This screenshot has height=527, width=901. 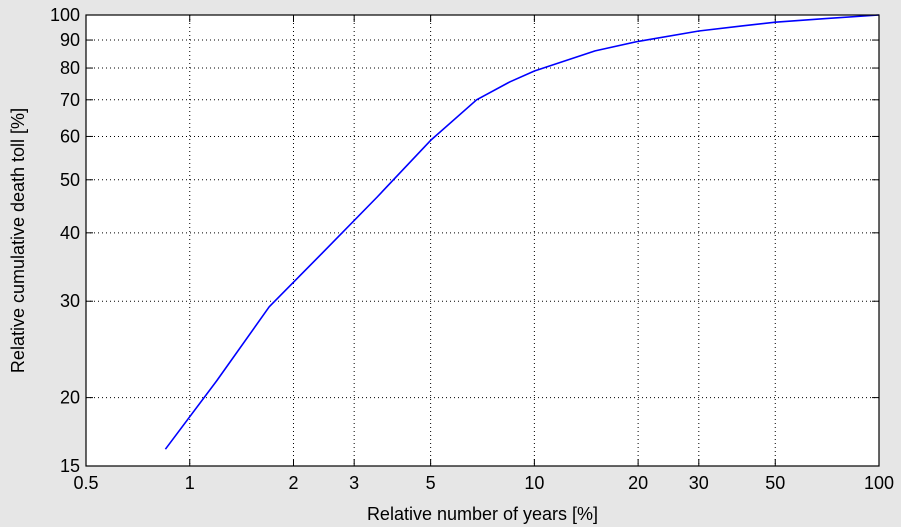 What do you see at coordinates (775, 483) in the screenshot?
I see `x-tick-label: 50` at bounding box center [775, 483].